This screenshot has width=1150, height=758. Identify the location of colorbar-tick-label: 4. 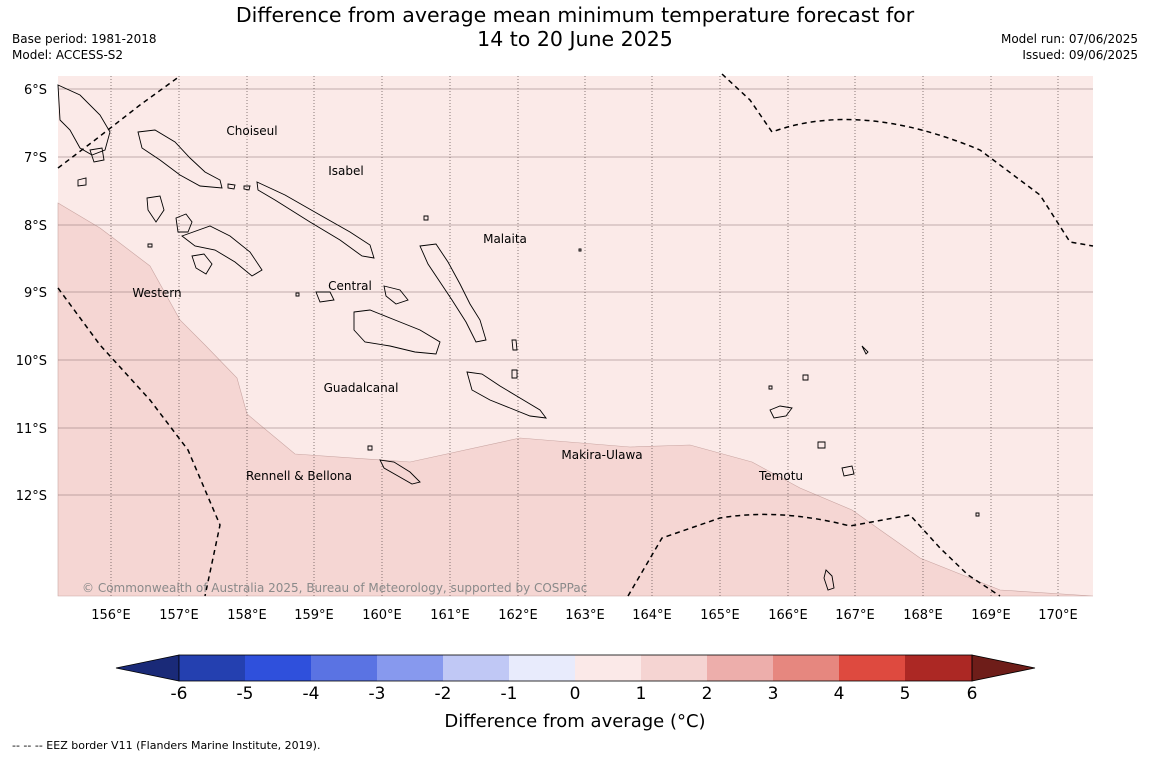
(839, 694).